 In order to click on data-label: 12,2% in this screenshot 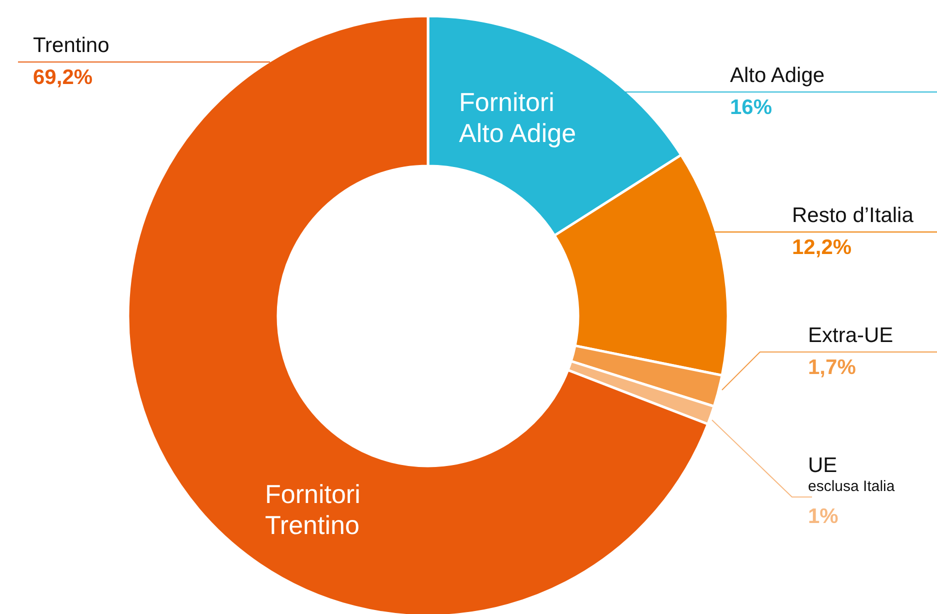, I will do `click(822, 247)`.